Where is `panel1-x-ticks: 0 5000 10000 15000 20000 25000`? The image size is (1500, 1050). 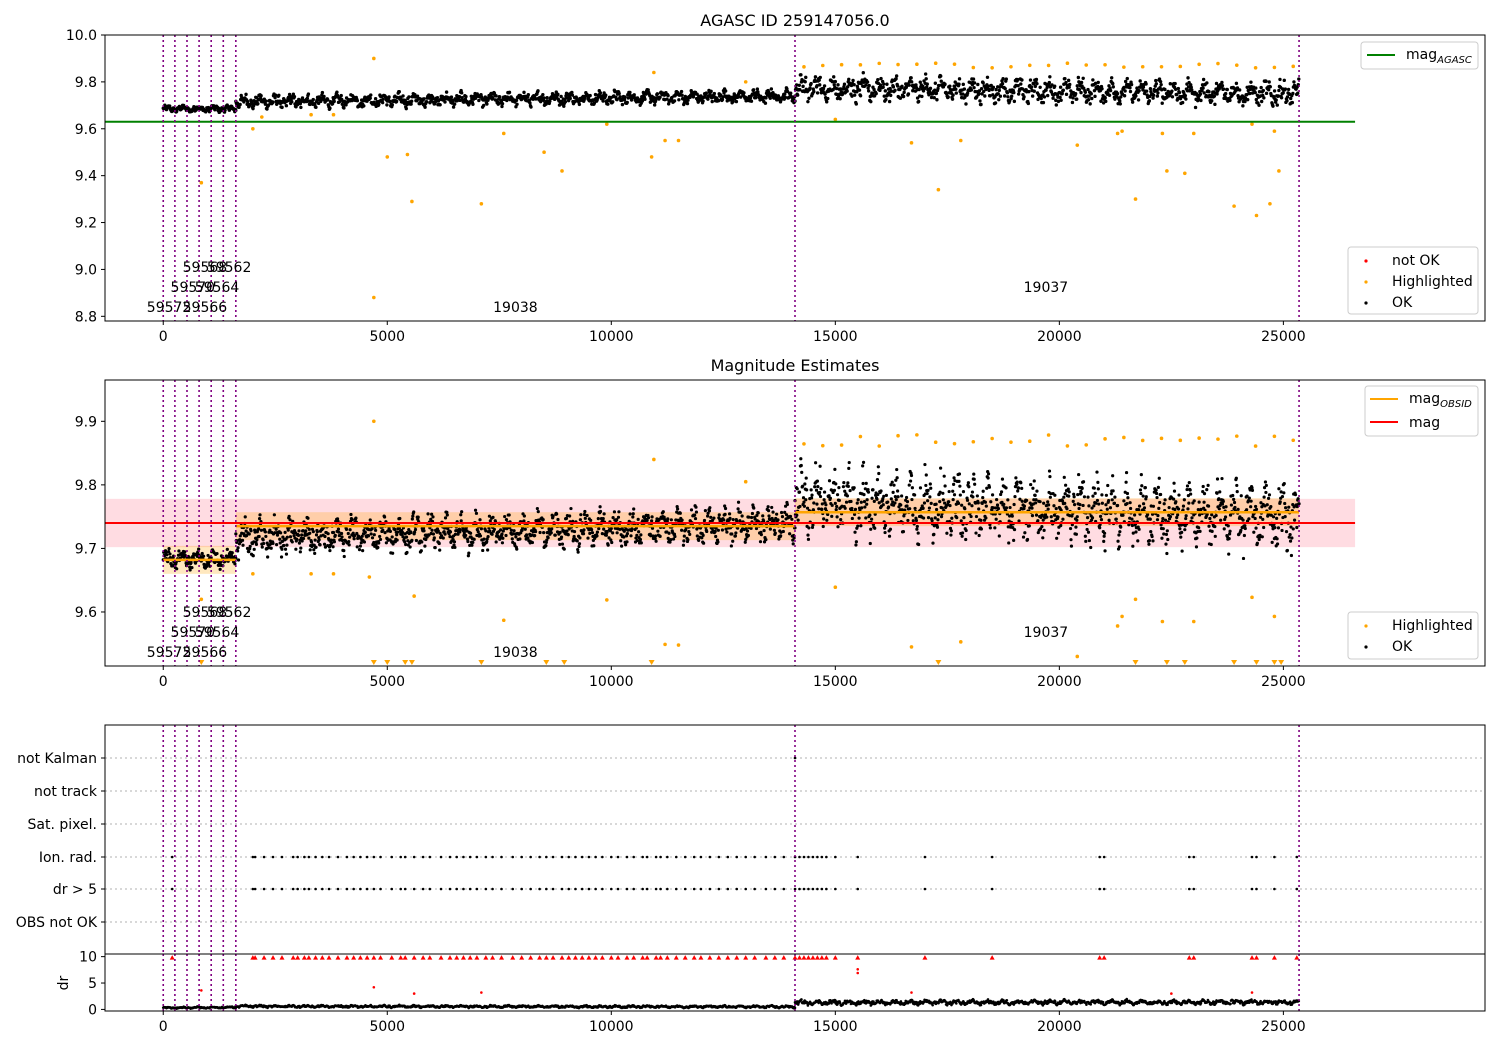
panel1-x-ticks: 0 5000 10000 15000 20000 25000 is located at coordinates (732, 333).